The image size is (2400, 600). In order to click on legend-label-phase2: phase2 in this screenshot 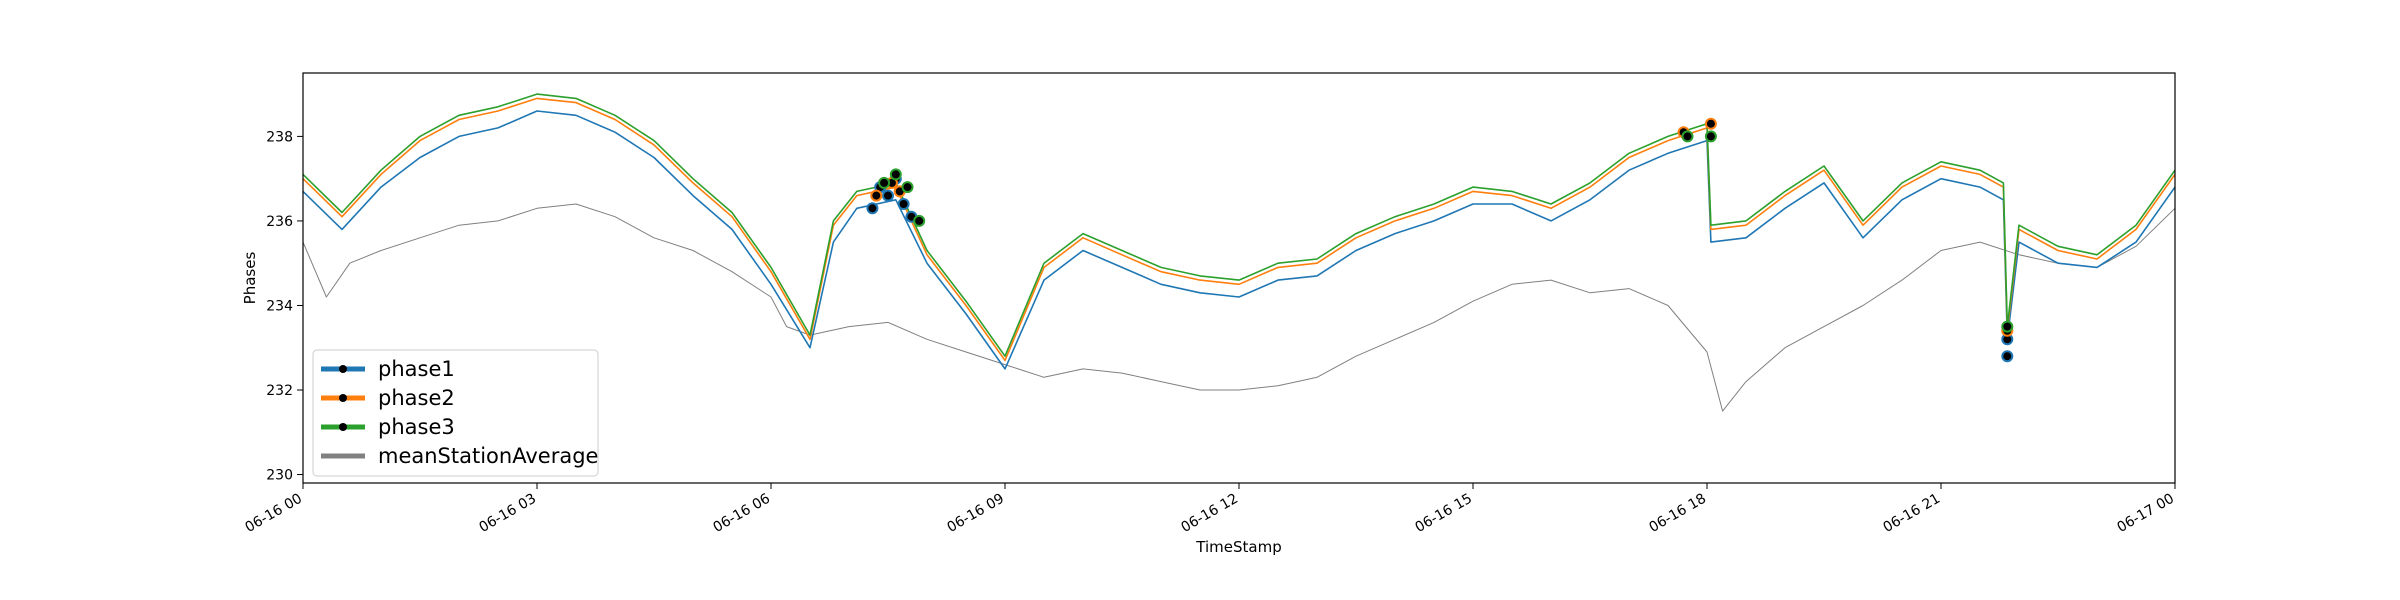, I will do `click(416, 398)`.